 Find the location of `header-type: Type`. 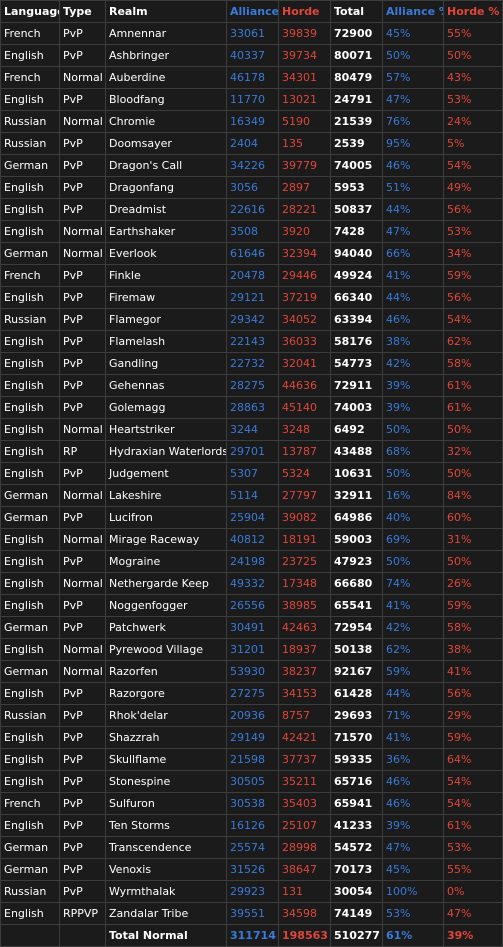

header-type: Type is located at coordinates (82, 11).